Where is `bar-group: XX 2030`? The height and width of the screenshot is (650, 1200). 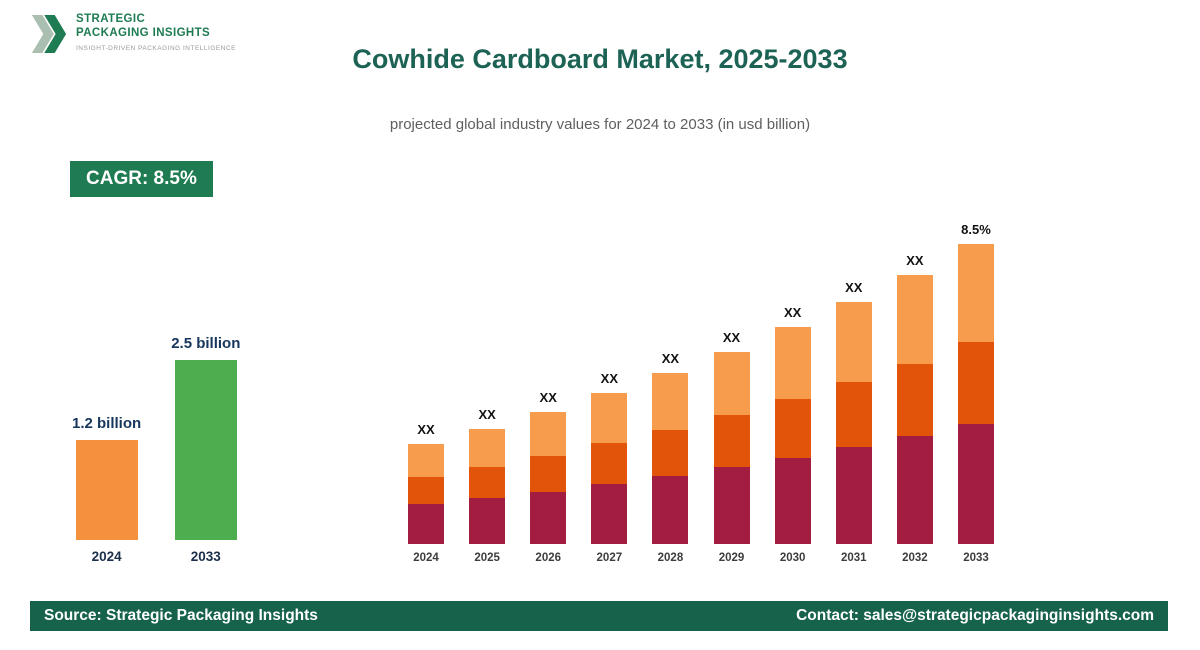 bar-group: XX 2030 is located at coordinates (792, 434).